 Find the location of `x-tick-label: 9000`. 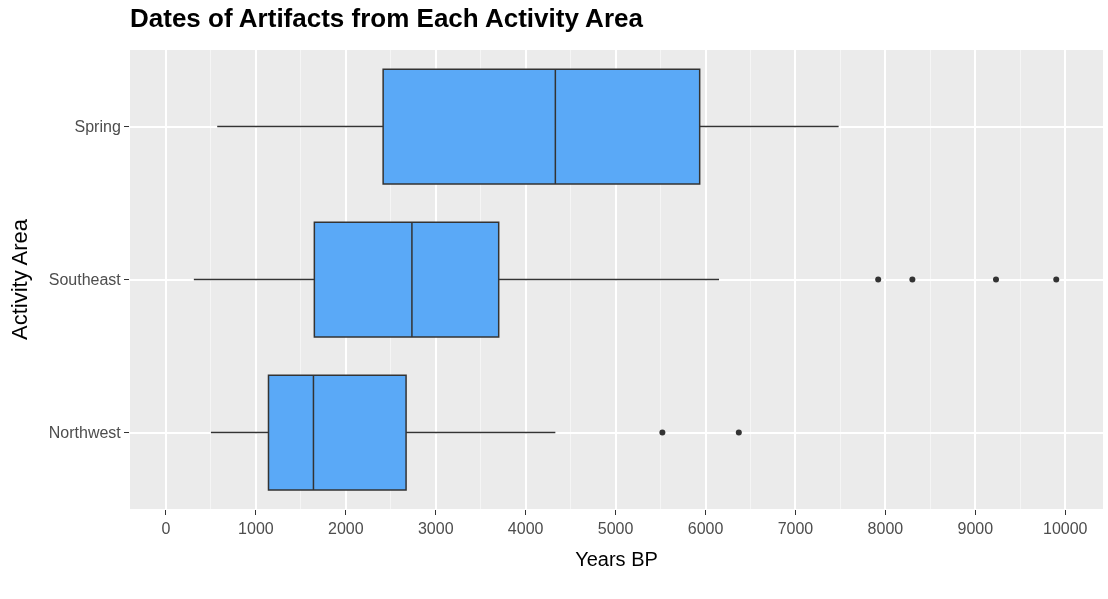

x-tick-label: 9000 is located at coordinates (975, 529).